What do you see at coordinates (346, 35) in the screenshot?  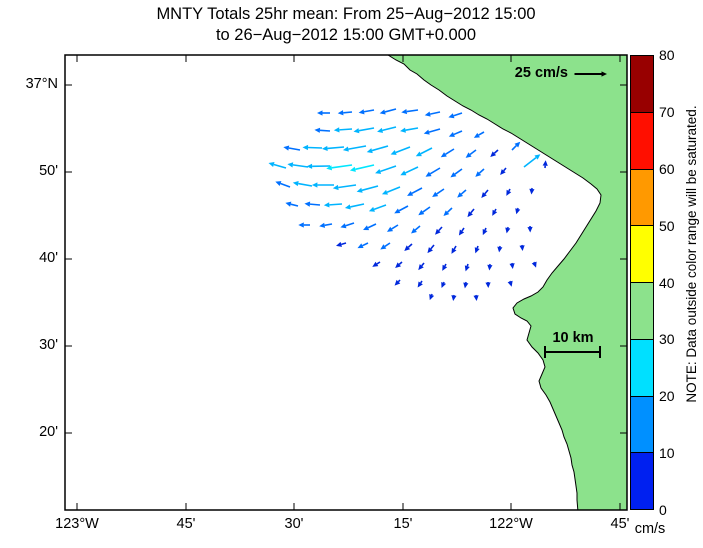 I see `chart-title-line2: to 26−Aug−2012 15:00 GMT+0.000` at bounding box center [346, 35].